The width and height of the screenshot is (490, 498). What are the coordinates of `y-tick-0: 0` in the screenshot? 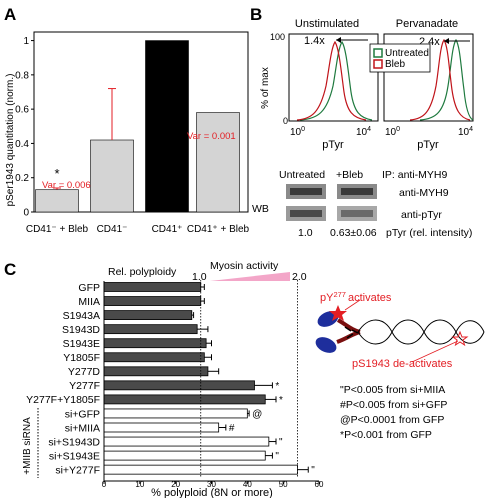 It's located at (285, 121).